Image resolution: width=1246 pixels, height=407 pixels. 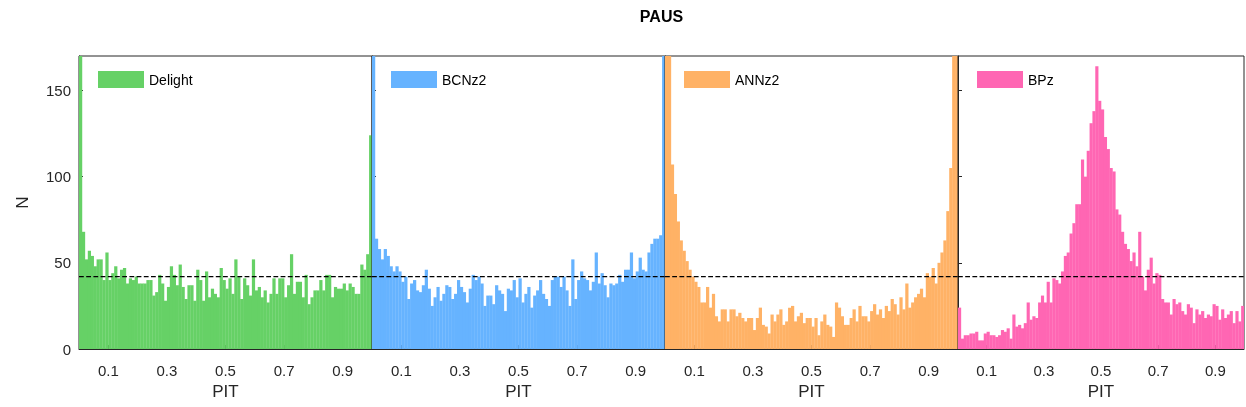 What do you see at coordinates (58, 90) in the screenshot?
I see `y-tick-label: 150` at bounding box center [58, 90].